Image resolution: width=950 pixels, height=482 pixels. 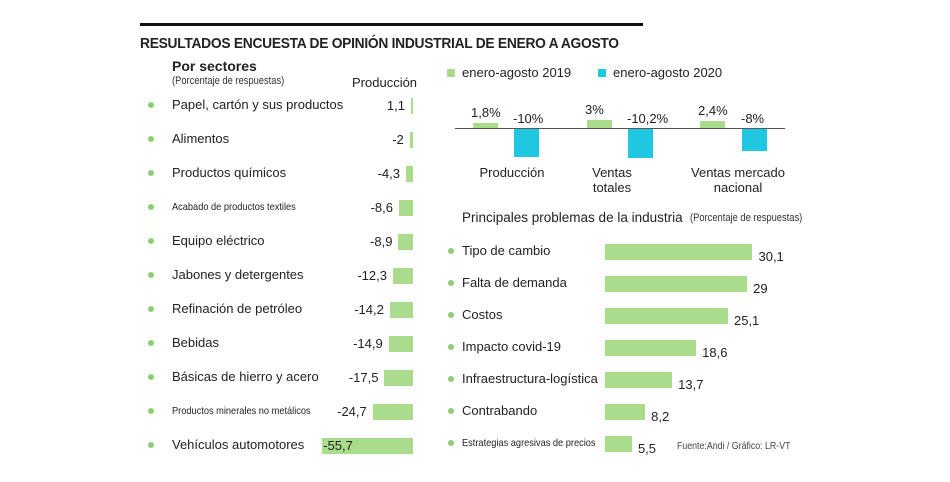 I want to click on legend-swatch-2020, so click(x=602, y=73).